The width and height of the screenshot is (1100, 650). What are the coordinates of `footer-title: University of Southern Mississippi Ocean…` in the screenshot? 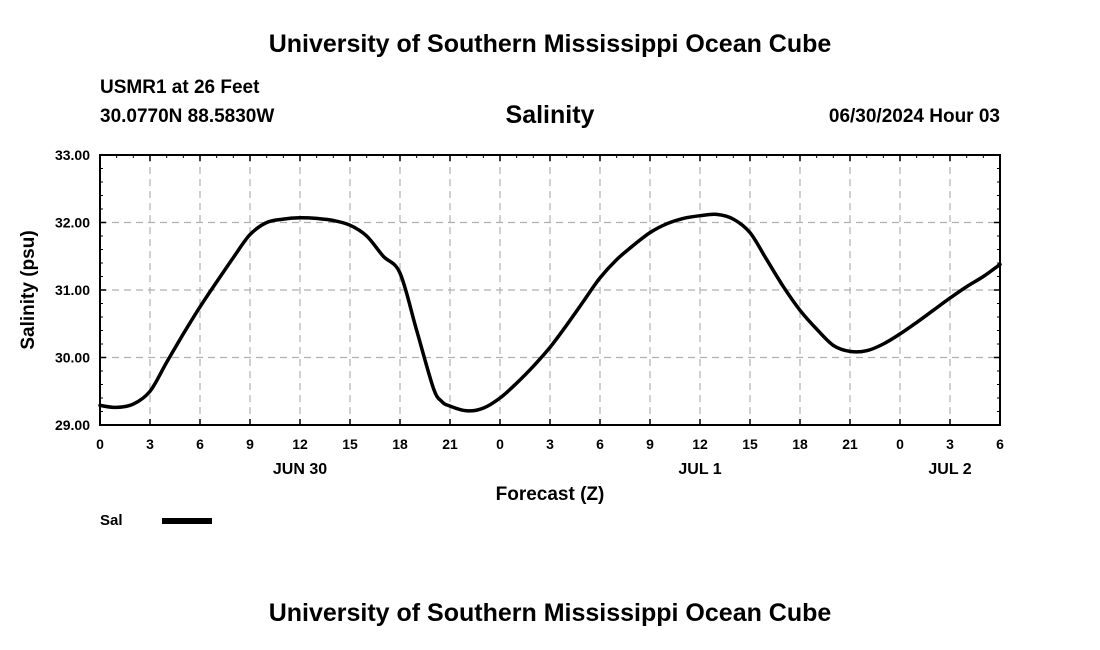 It's located at (550, 613).